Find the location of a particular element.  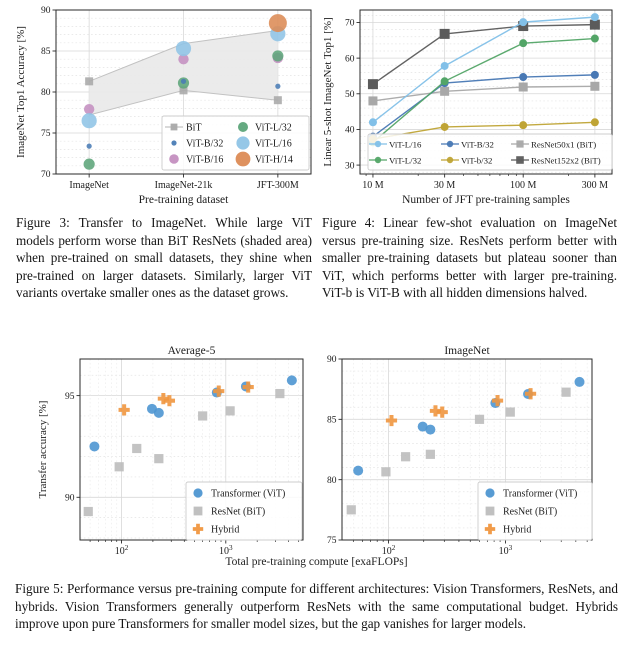

svg-text: ViT-B/16 is located at coordinates (204, 159).